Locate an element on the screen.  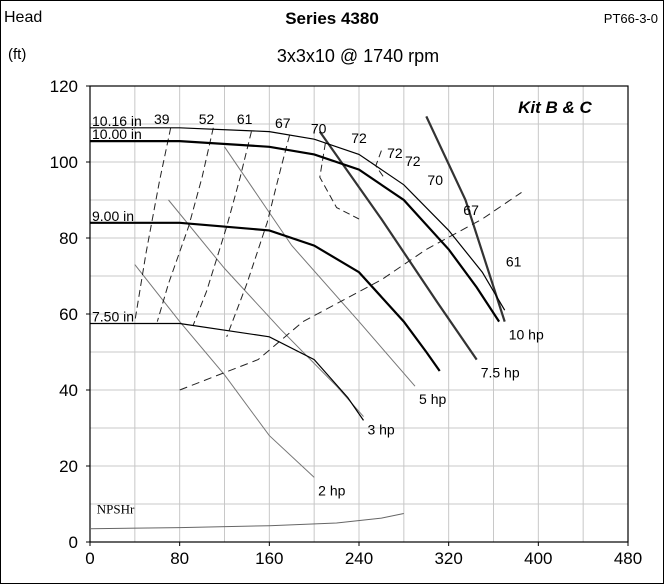
impeller-curve-label: 9.00 in is located at coordinates (113, 216).